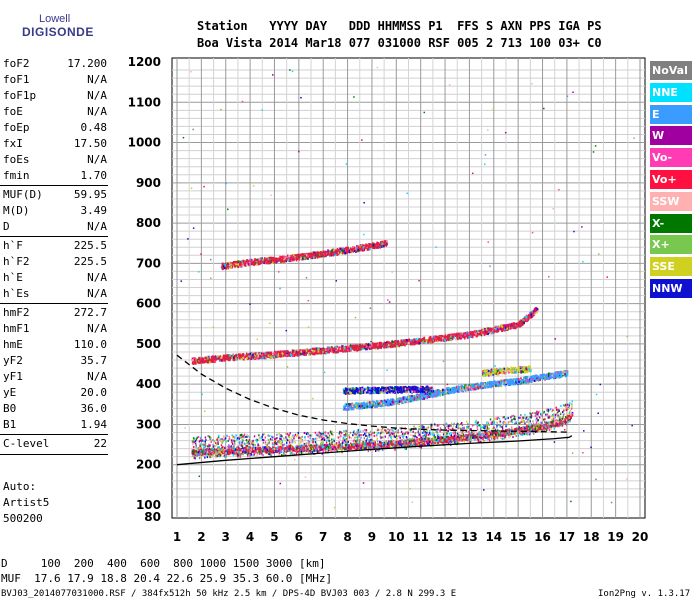 This screenshot has height=600, width=700. I want to click on param-name: foF1p, so click(20, 95).